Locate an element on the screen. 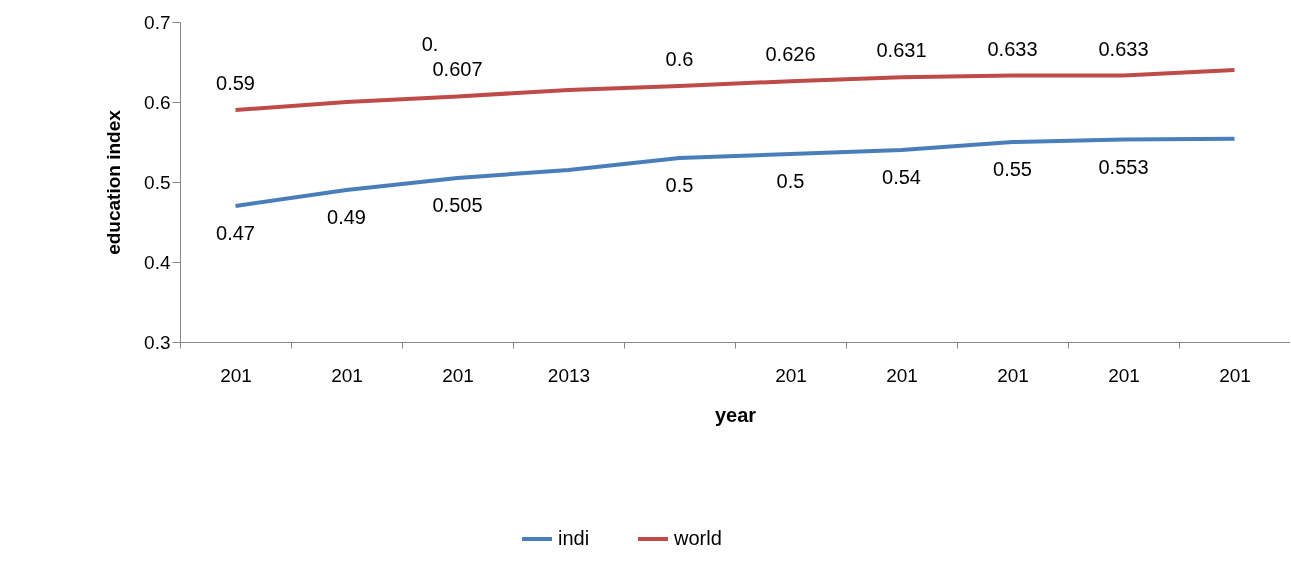  data-label: 0.49 is located at coordinates (346, 217).